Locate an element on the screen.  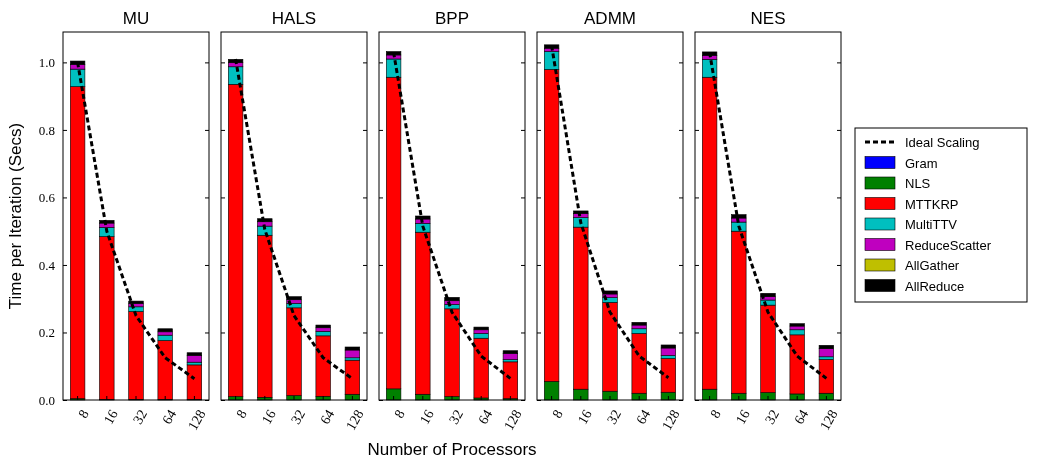
chart-title: BPP is located at coordinates (452, 18).